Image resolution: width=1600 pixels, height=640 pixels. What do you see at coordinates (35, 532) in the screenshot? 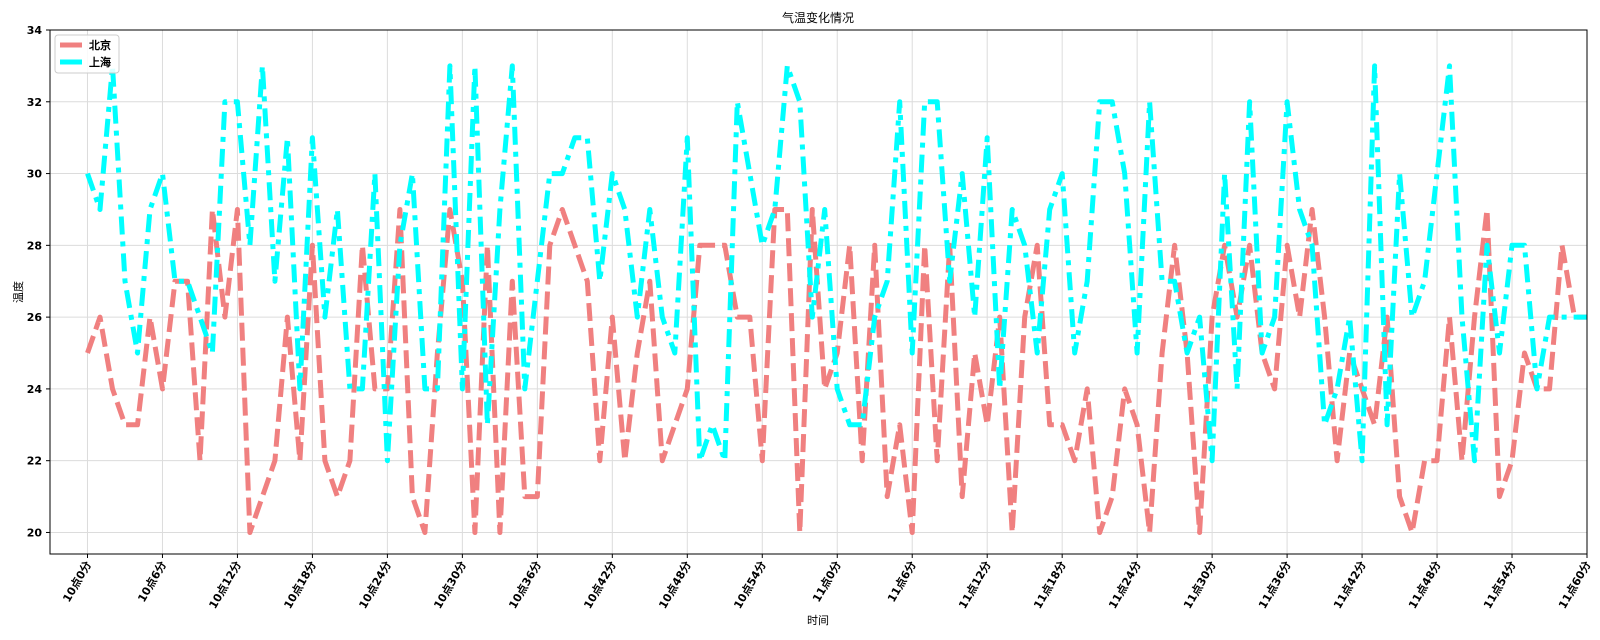
I see `y-tick-label: 20` at bounding box center [35, 532].